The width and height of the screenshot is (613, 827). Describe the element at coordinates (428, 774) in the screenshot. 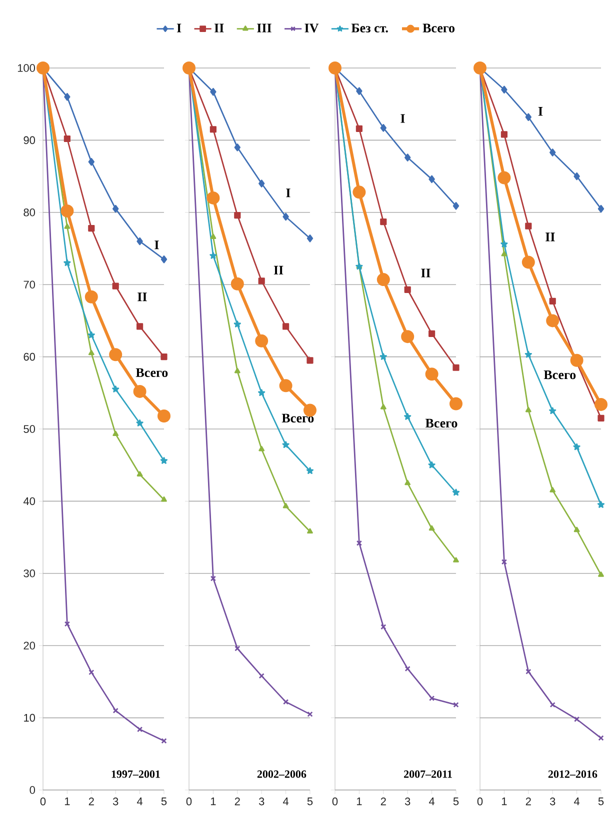

I see `annotation: 2007–2011` at that location.